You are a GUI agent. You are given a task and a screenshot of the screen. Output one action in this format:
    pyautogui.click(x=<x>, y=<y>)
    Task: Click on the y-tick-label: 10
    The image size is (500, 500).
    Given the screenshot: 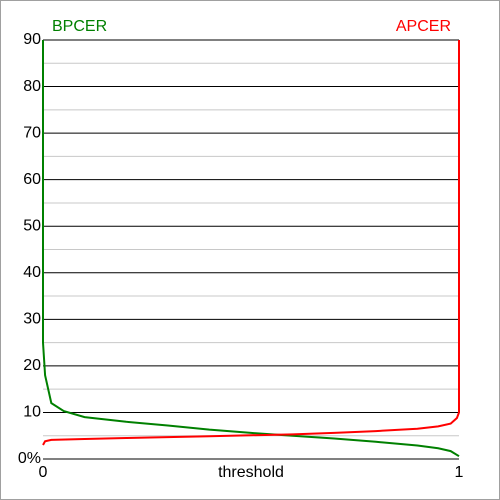 What is the action you would take?
    pyautogui.click(x=32, y=412)
    